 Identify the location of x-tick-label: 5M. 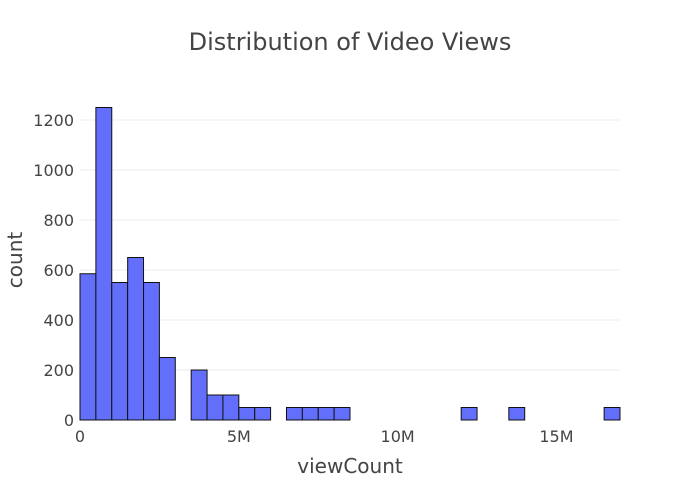
(239, 436).